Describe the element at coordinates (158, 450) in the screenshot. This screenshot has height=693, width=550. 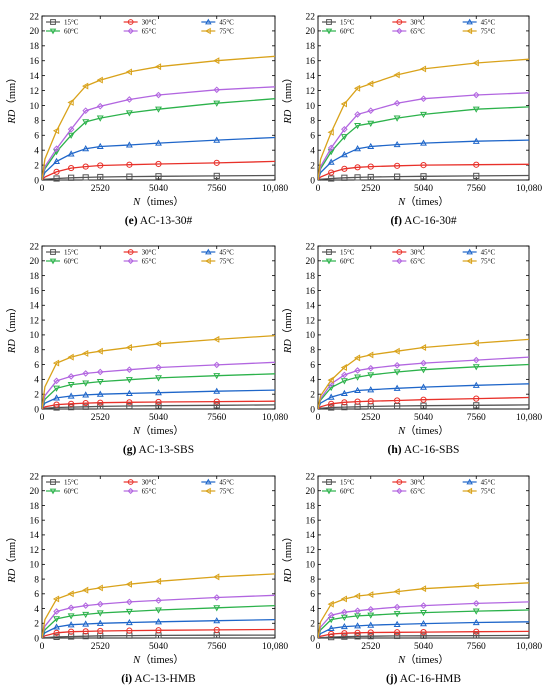
I see `panel-caption: (g) AC-13-SBS` at that location.